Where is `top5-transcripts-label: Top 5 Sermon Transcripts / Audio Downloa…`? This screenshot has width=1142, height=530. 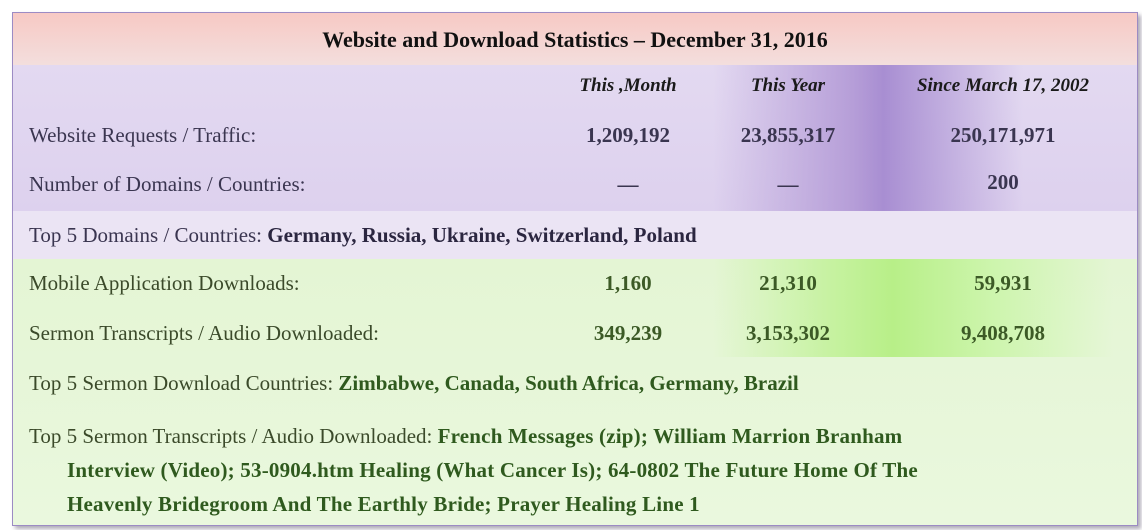
top5-transcripts-label: Top 5 Sermon Transcripts / Audio Downloa… is located at coordinates (231, 436).